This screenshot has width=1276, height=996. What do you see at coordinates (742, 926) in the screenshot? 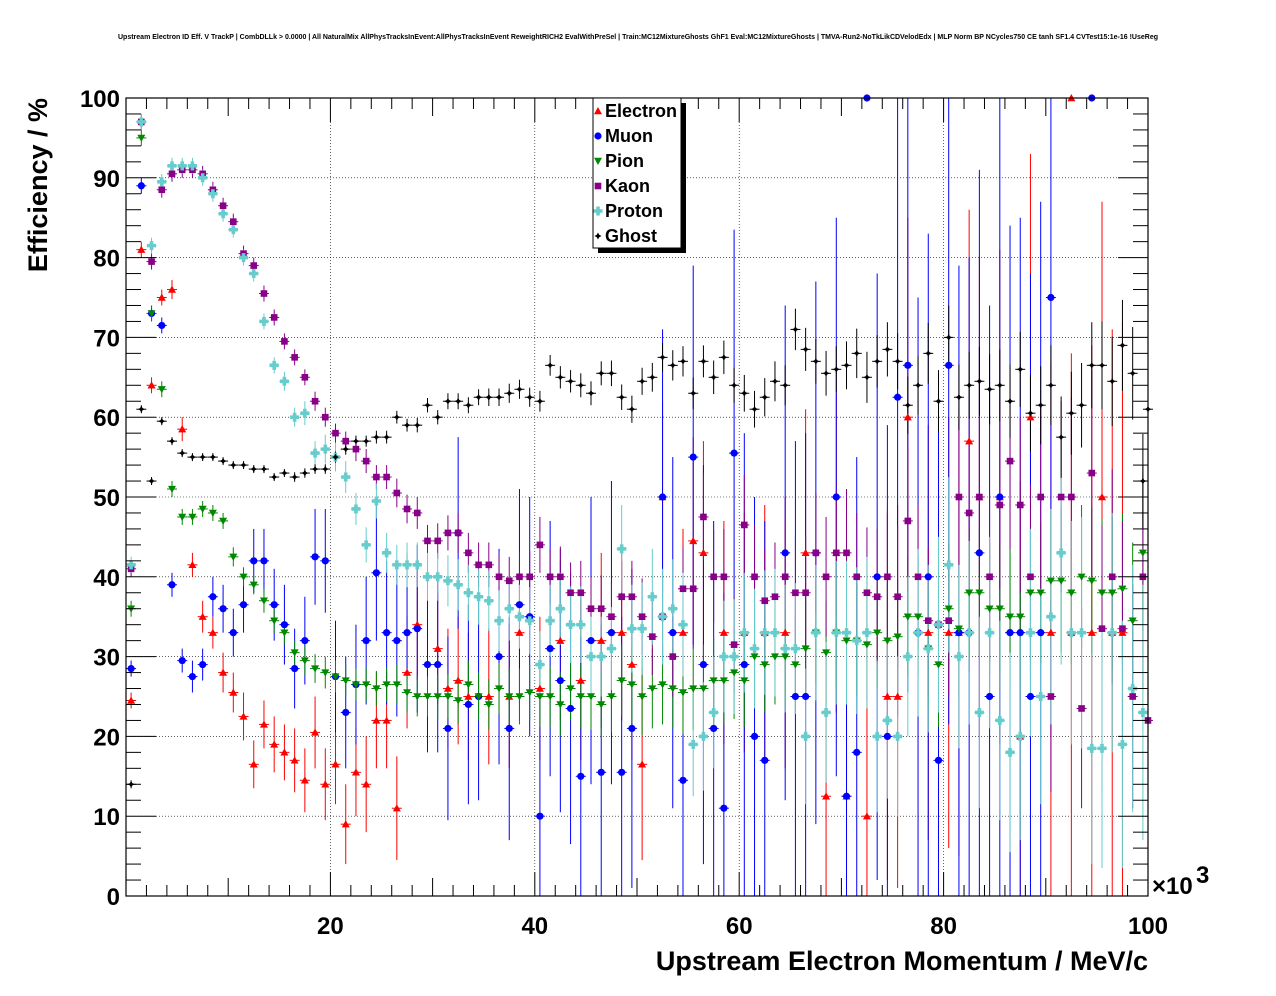
I see `x-tick-labels: 20 40 60 80 100` at bounding box center [742, 926].